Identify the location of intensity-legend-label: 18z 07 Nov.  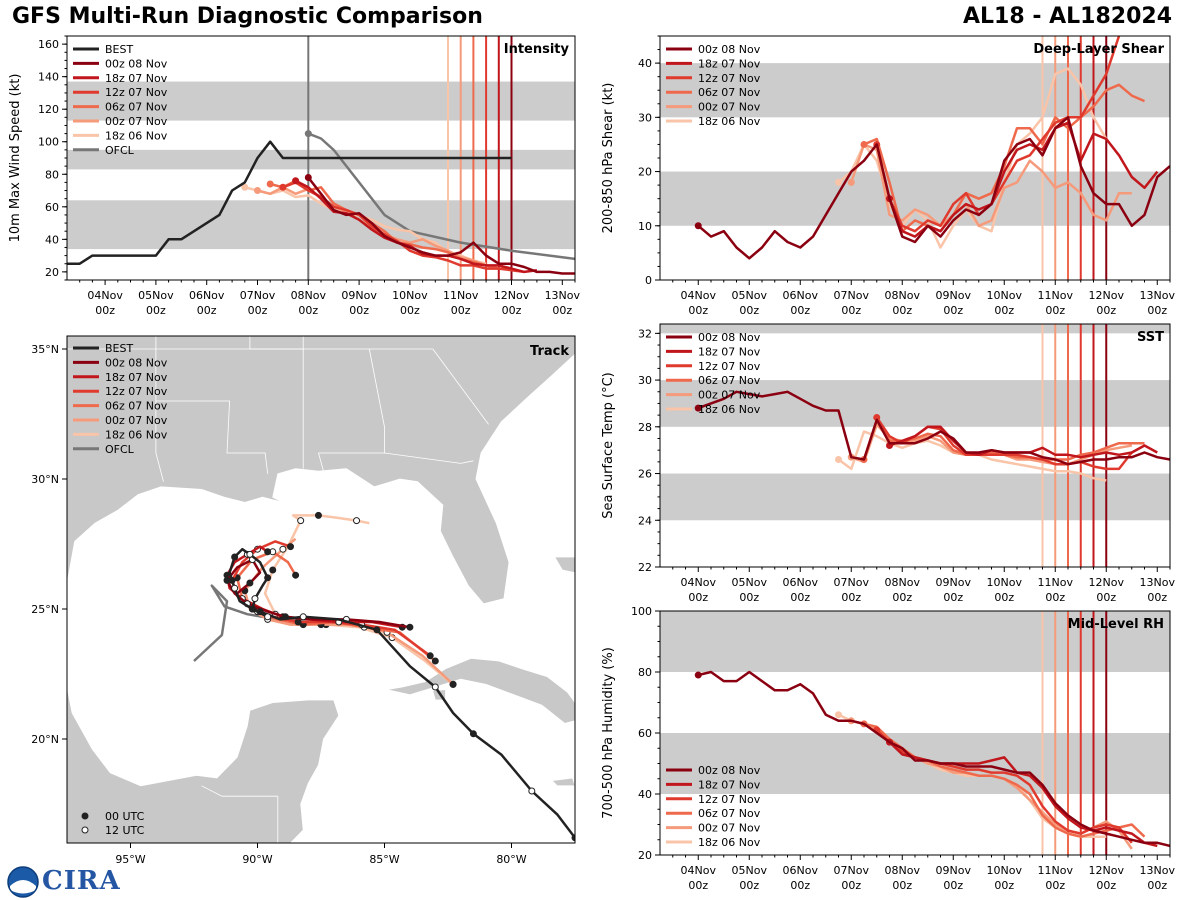
(136, 78).